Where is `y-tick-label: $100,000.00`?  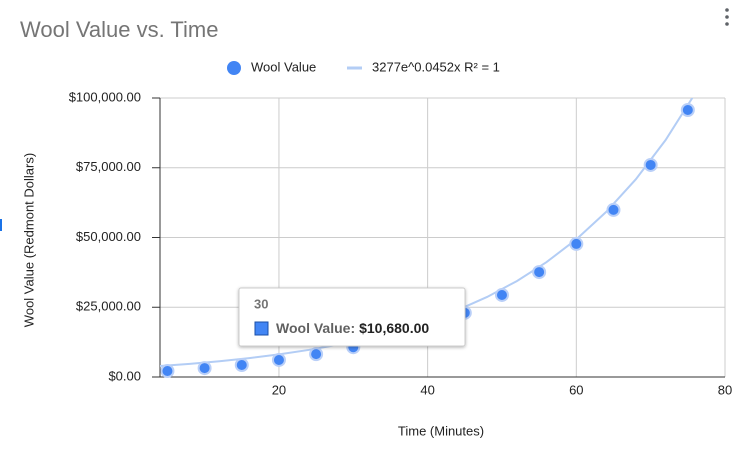 y-tick-label: $100,000.00 is located at coordinates (105, 96).